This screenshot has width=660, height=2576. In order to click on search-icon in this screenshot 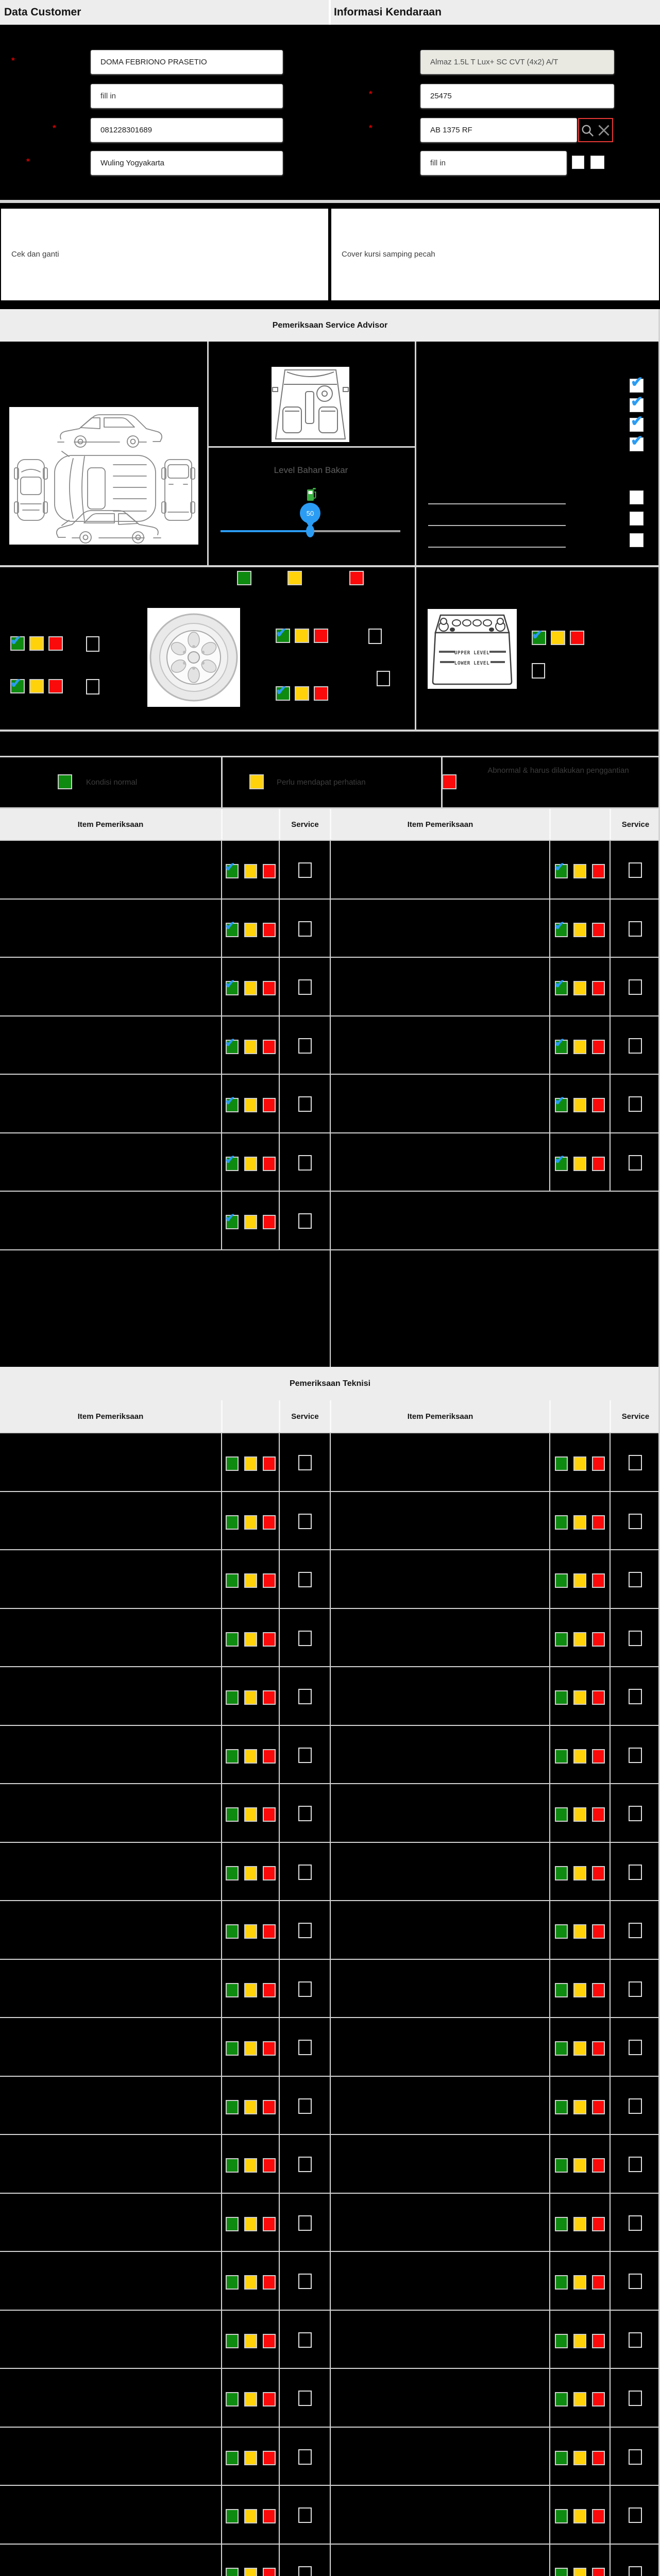, I will do `click(588, 130)`.